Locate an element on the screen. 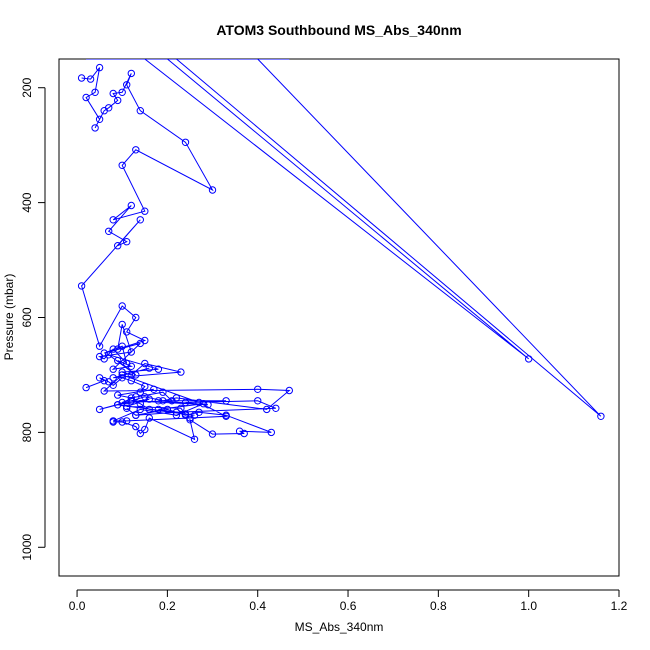 The height and width of the screenshot is (650, 650). y-tick-label: 200 is located at coordinates (27, 87).